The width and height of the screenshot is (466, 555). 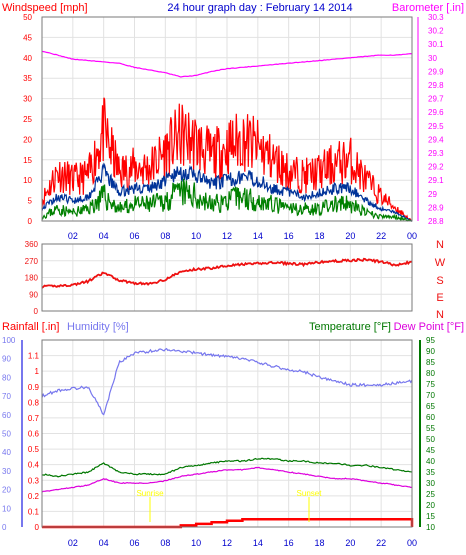 What do you see at coordinates (34, 418) in the screenshot?
I see `rain-tick-label: 0.7` at bounding box center [34, 418].